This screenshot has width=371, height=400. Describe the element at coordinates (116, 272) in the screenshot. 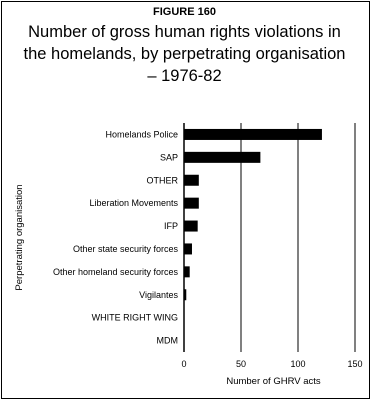

I see `category-label: Other homeland security forces` at that location.